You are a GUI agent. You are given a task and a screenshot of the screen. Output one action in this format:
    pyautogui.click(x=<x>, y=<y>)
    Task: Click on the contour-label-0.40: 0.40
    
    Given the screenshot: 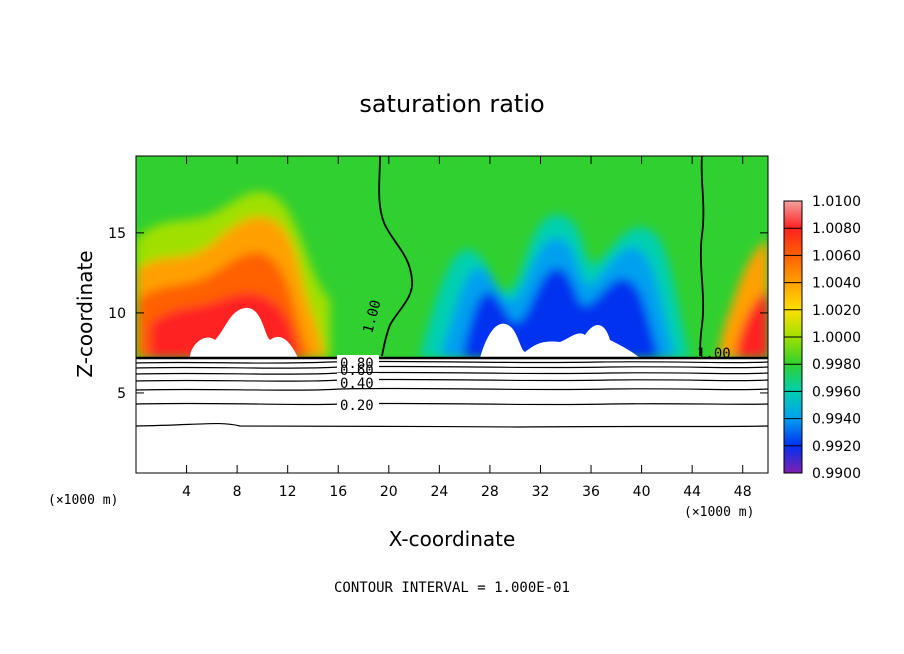 What is the action you would take?
    pyautogui.click(x=357, y=384)
    